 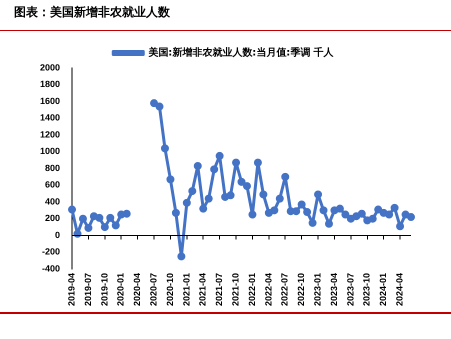 I want to click on x-tick-label: 2023-07, so click(x=350, y=289).